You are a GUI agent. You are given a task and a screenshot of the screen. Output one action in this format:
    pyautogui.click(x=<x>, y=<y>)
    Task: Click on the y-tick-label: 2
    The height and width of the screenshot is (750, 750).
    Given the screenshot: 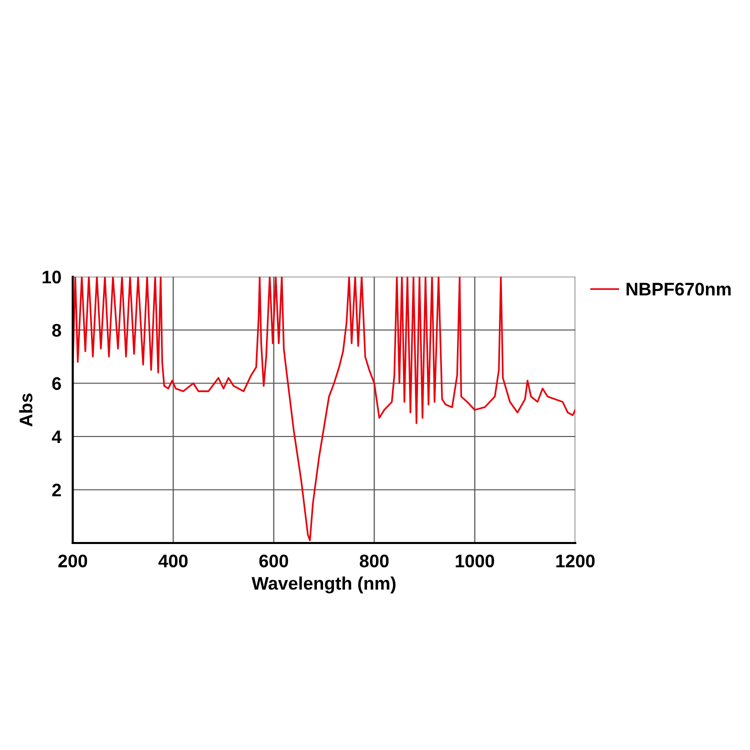 What is the action you would take?
    pyautogui.click(x=56, y=490)
    